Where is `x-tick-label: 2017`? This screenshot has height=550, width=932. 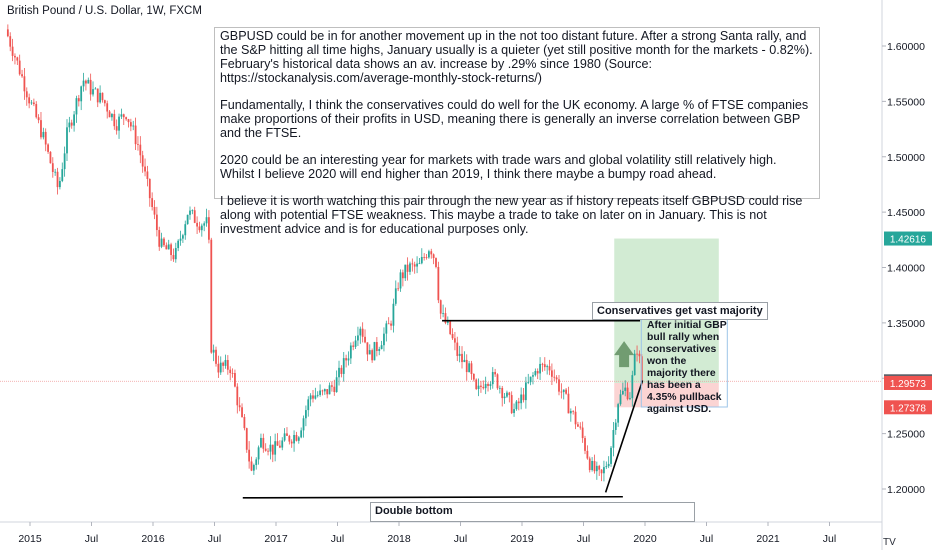
x-tick-label: 2017 is located at coordinates (276, 539).